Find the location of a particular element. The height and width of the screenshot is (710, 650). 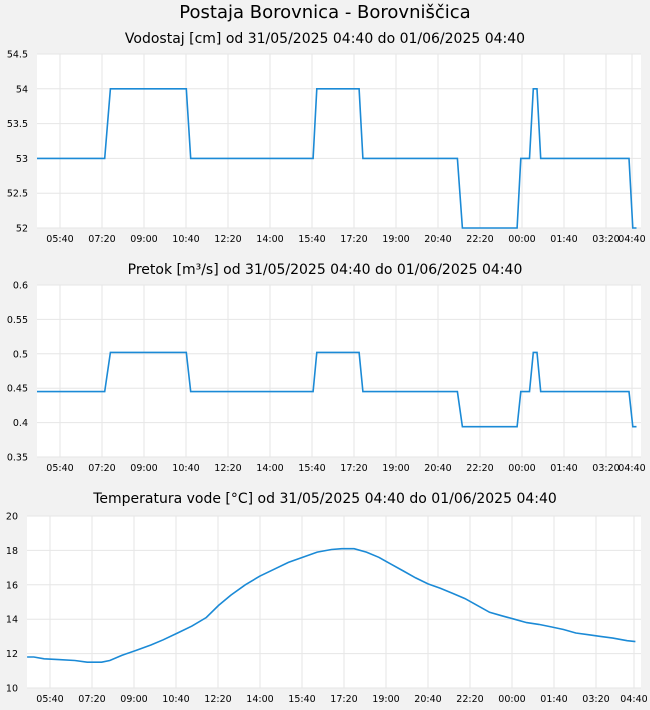

y-tick-label: 0.35 is located at coordinates (17, 458).